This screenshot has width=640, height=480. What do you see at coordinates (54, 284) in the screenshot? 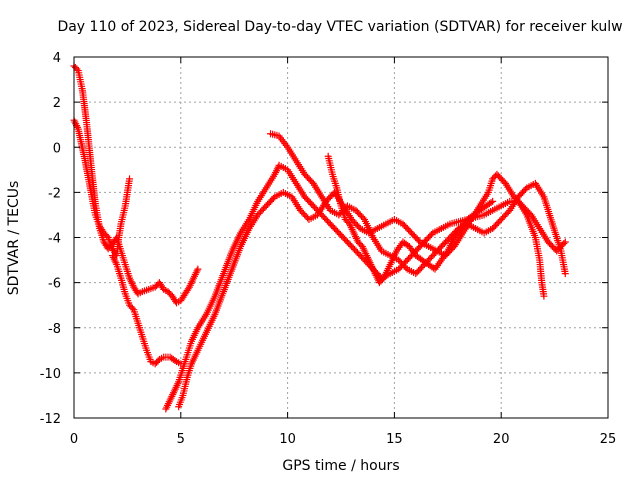
I see `y-tick-label: -6` at bounding box center [54, 284].